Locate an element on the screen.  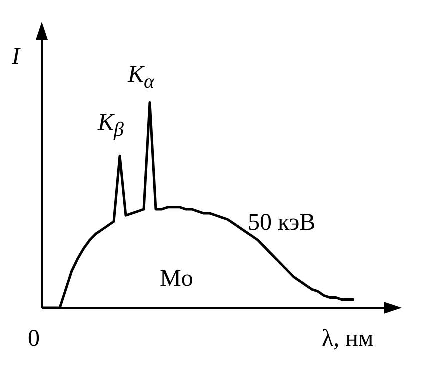
annotation: K$_{β}$ is located at coordinates (111, 126).